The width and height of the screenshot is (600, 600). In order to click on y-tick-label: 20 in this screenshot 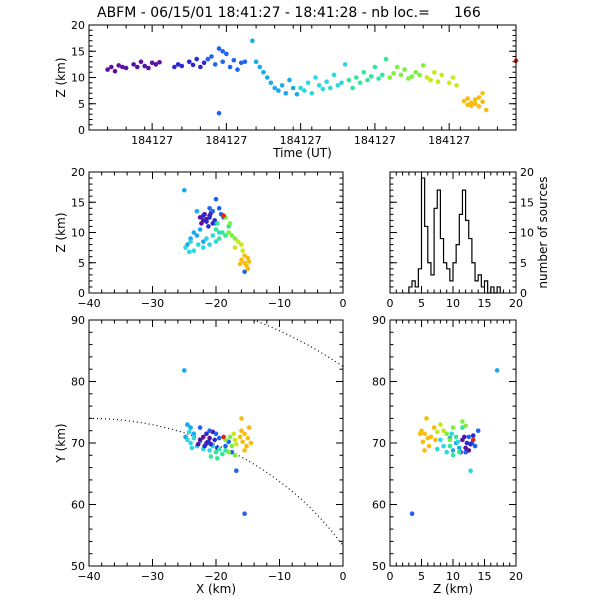, I will do `click(78, 172)`.